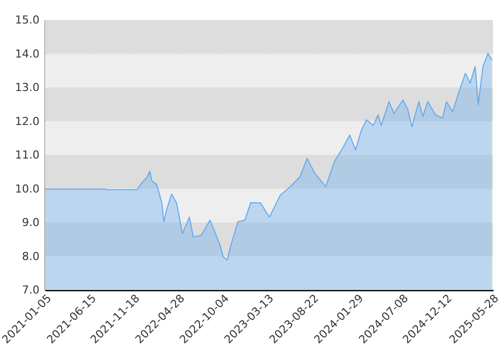 The height and width of the screenshot is (350, 500). What do you see at coordinates (27, 87) in the screenshot?
I see `y-tick-label: 13.0` at bounding box center [27, 87].